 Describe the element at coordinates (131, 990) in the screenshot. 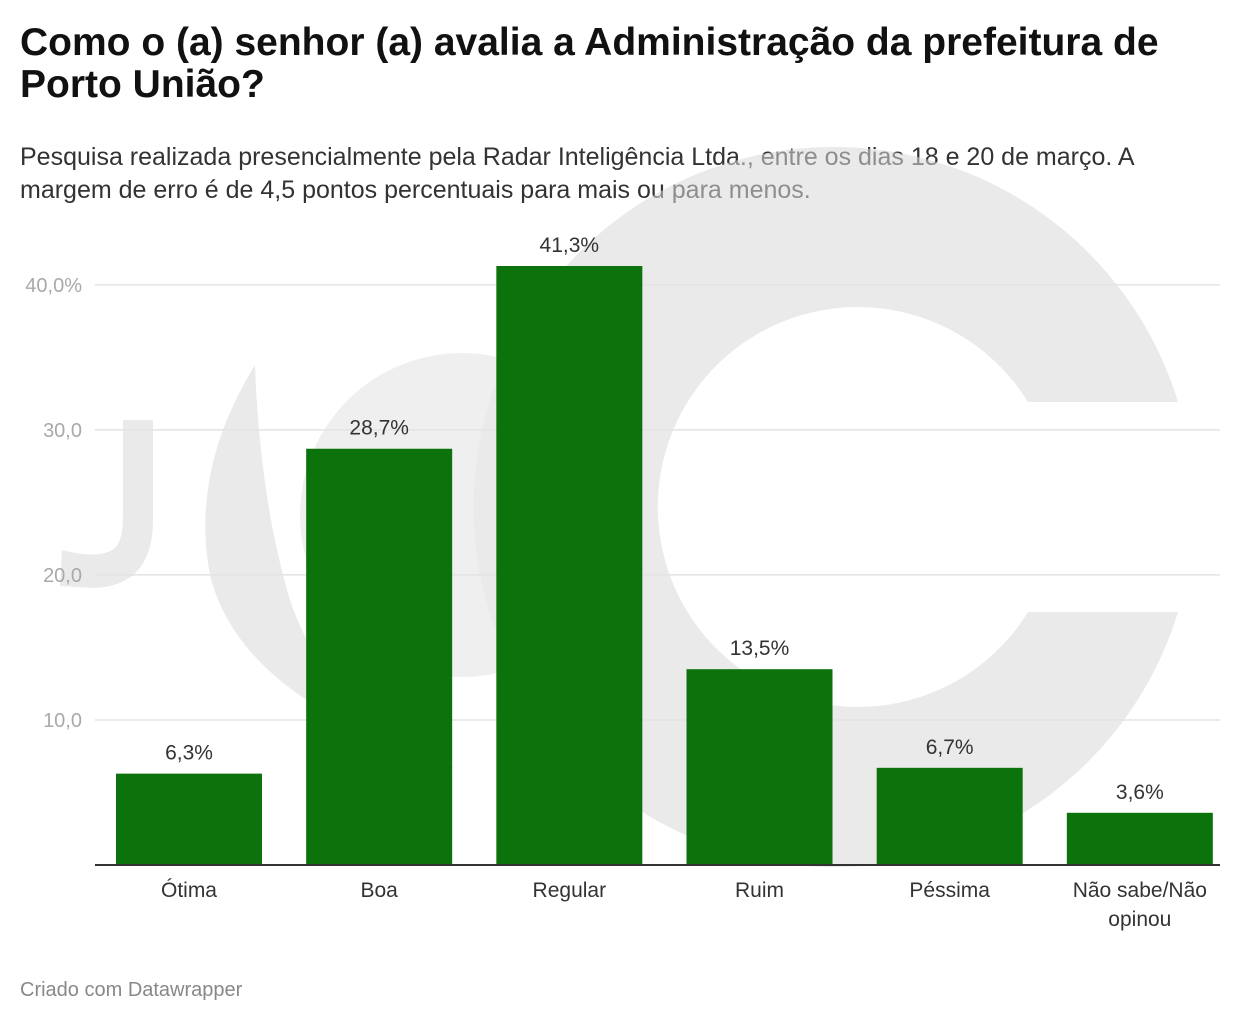

I see `footer-credit: Criado com Datawrapper` at that location.